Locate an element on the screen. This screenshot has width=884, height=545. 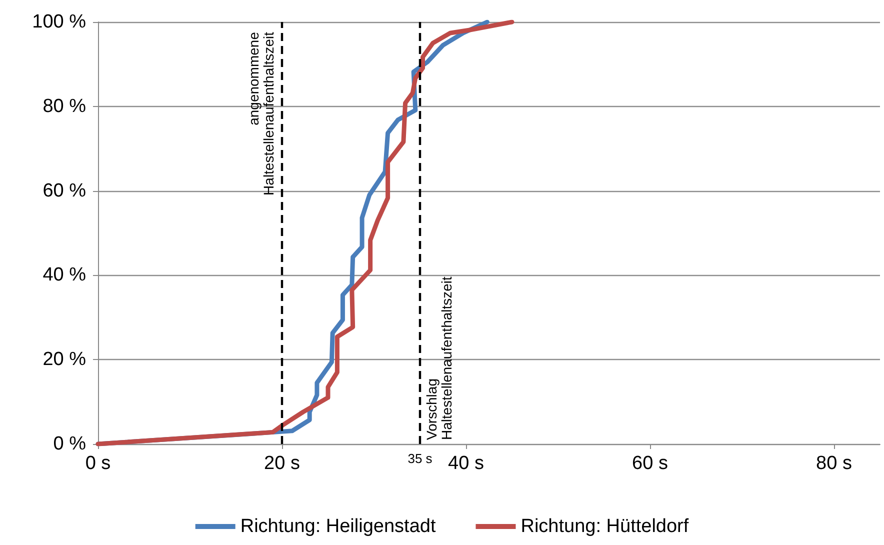
x-tick-label: 80 s is located at coordinates (834, 463).